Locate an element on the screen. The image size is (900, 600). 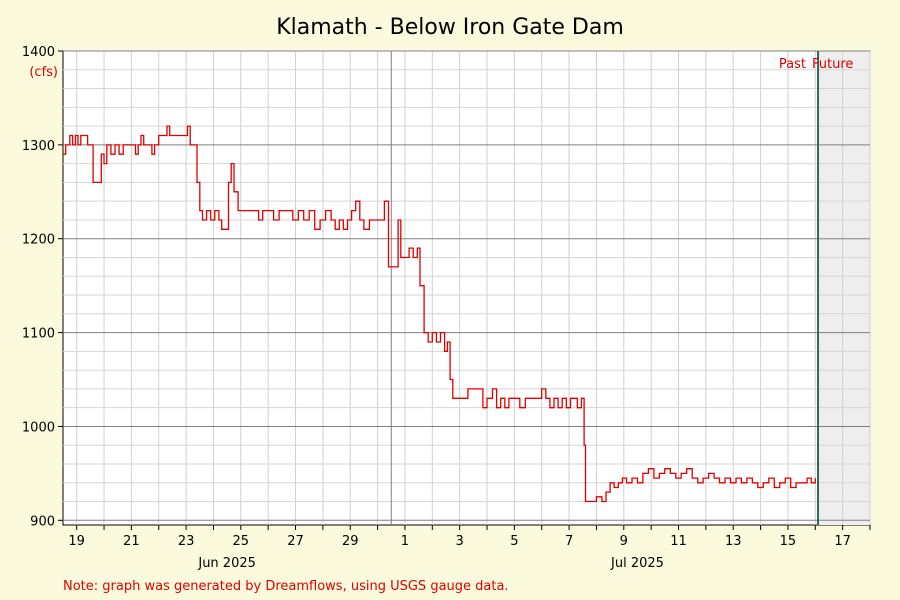
month-label: Jun 2025 is located at coordinates (226, 563).